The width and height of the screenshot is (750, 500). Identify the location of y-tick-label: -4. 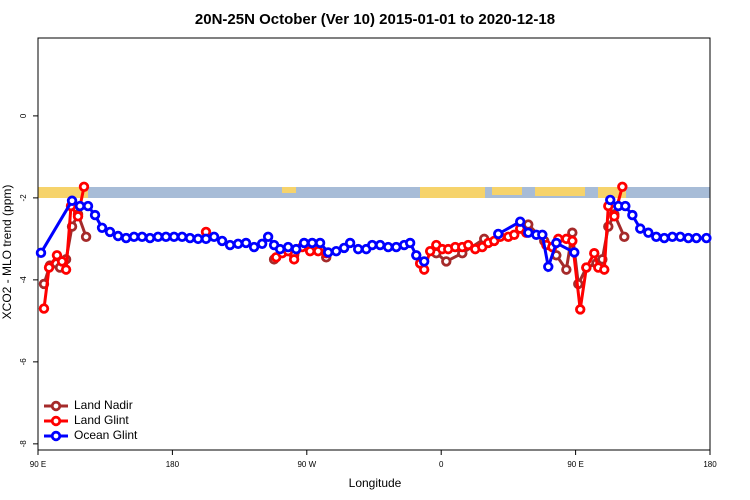
(23, 280).